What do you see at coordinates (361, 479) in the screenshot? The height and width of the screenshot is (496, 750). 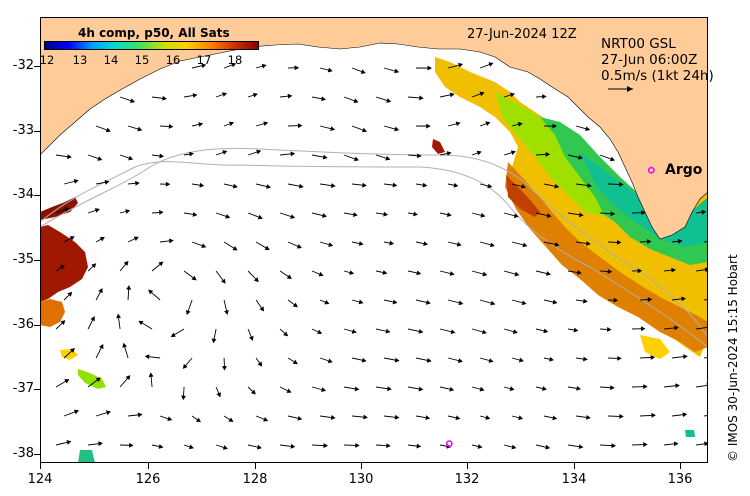 I see `x-label-130: 130` at bounding box center [361, 479].